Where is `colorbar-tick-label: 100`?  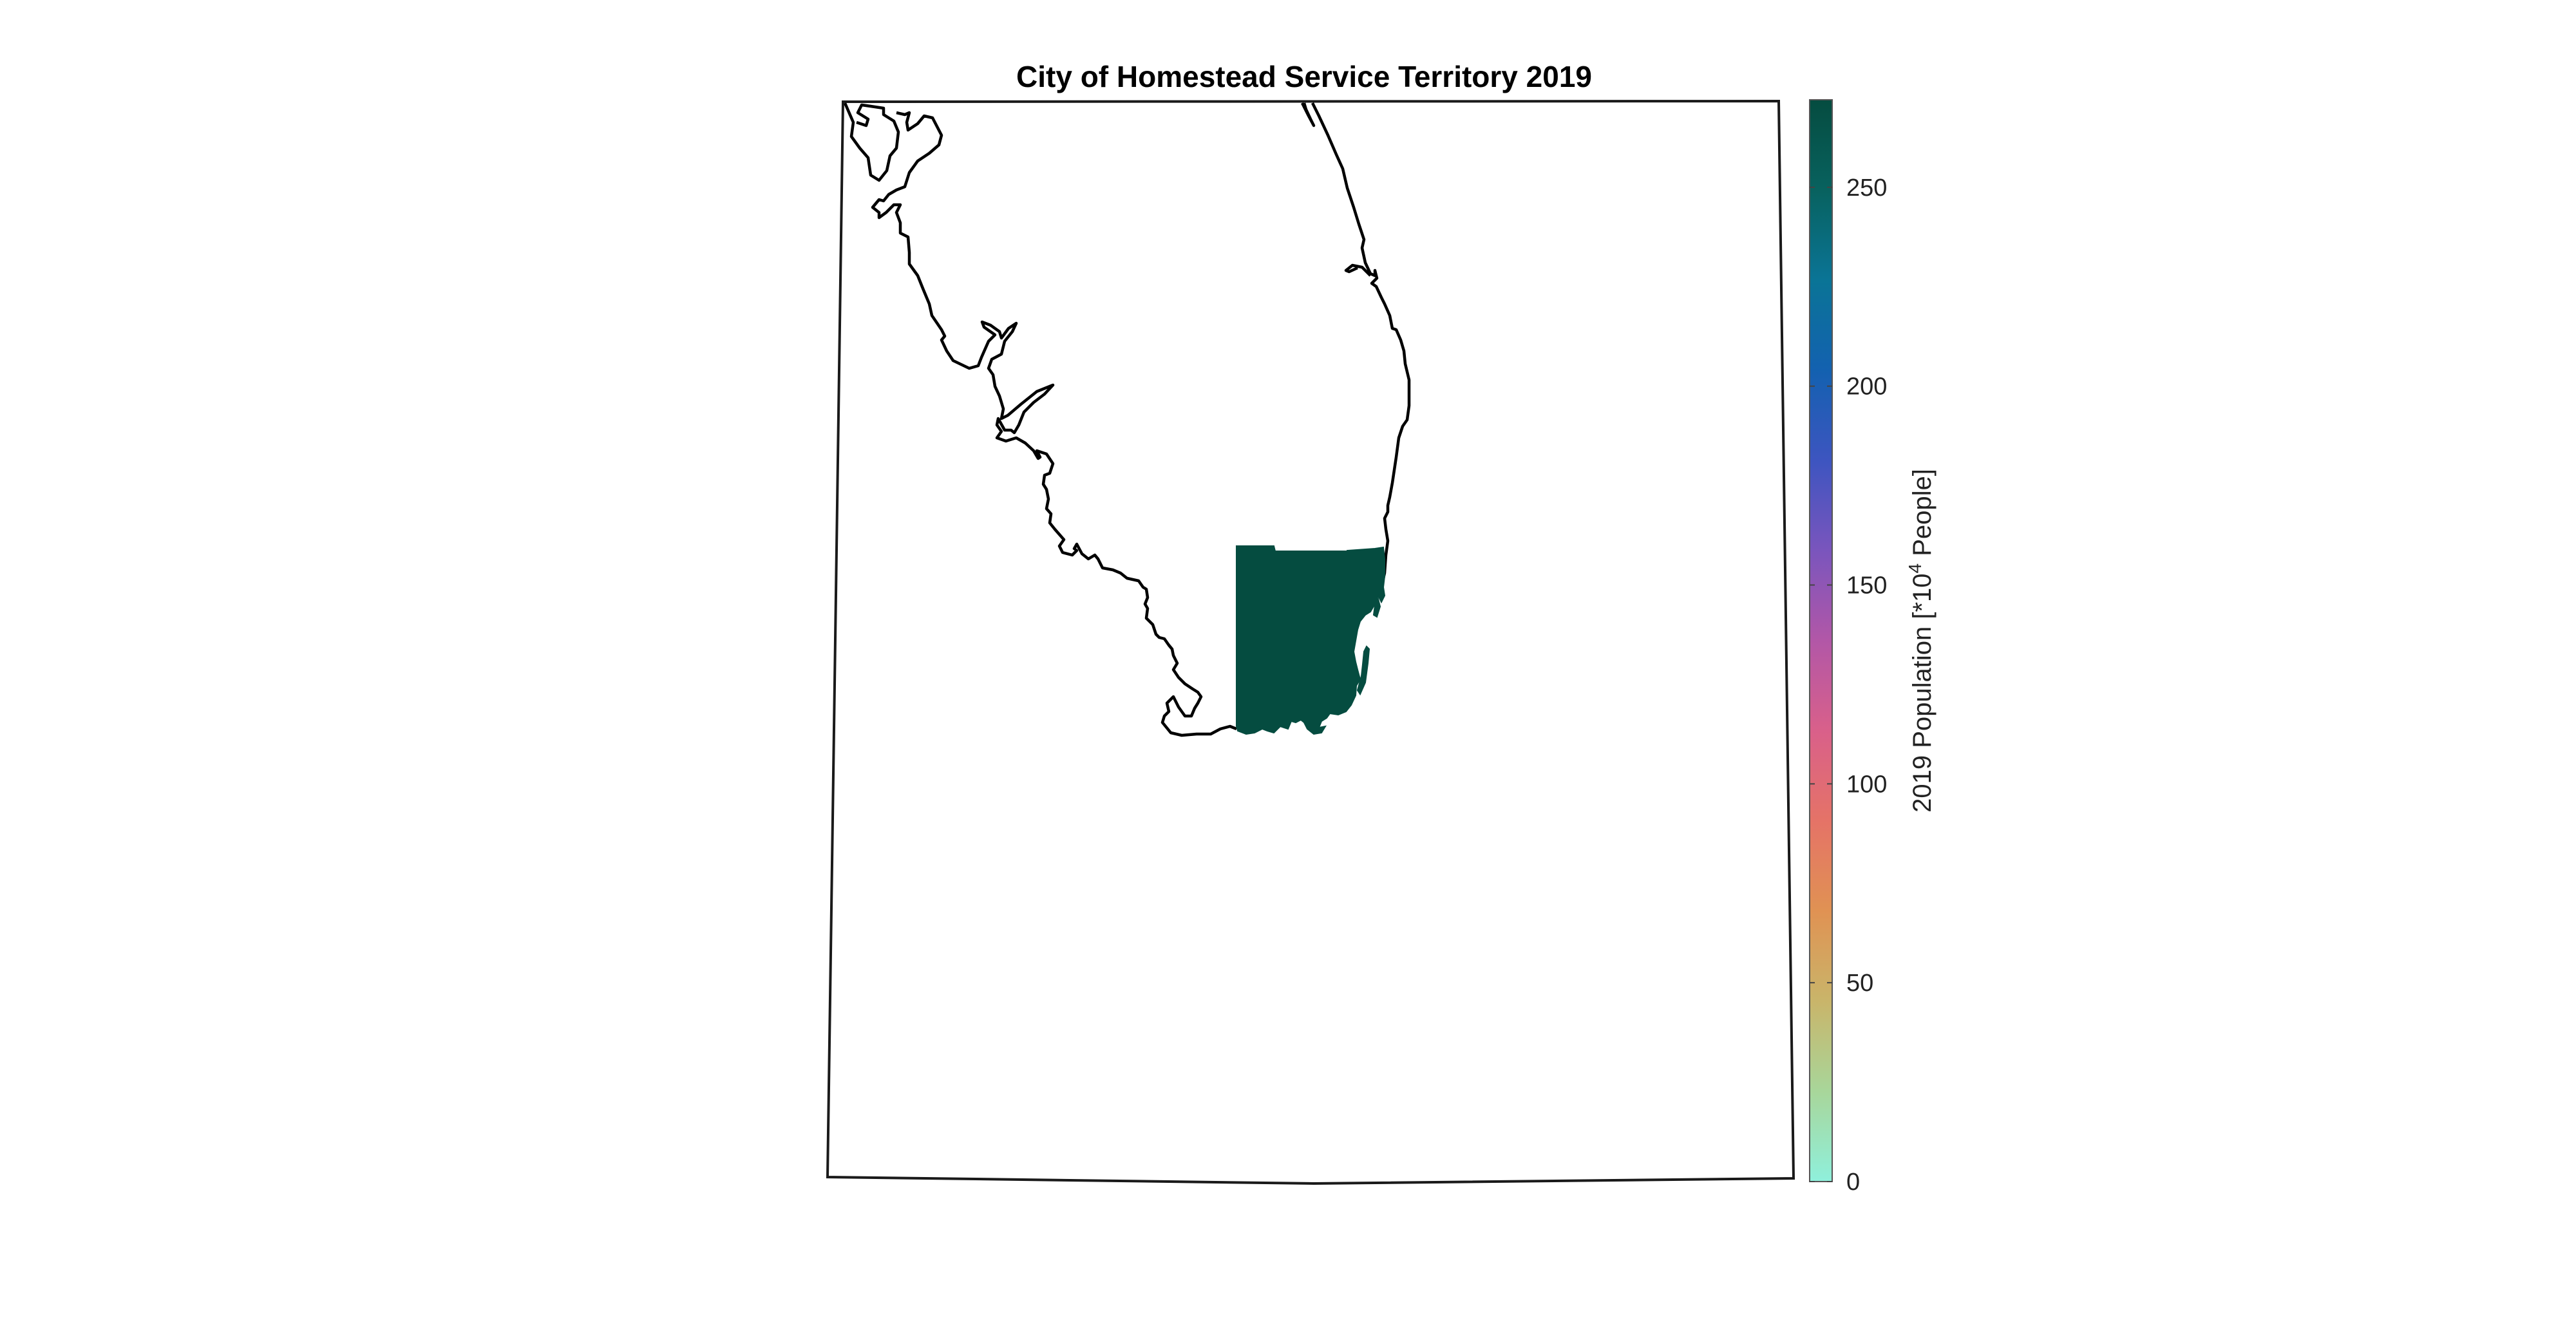 colorbar-tick-label: 100 is located at coordinates (1867, 784).